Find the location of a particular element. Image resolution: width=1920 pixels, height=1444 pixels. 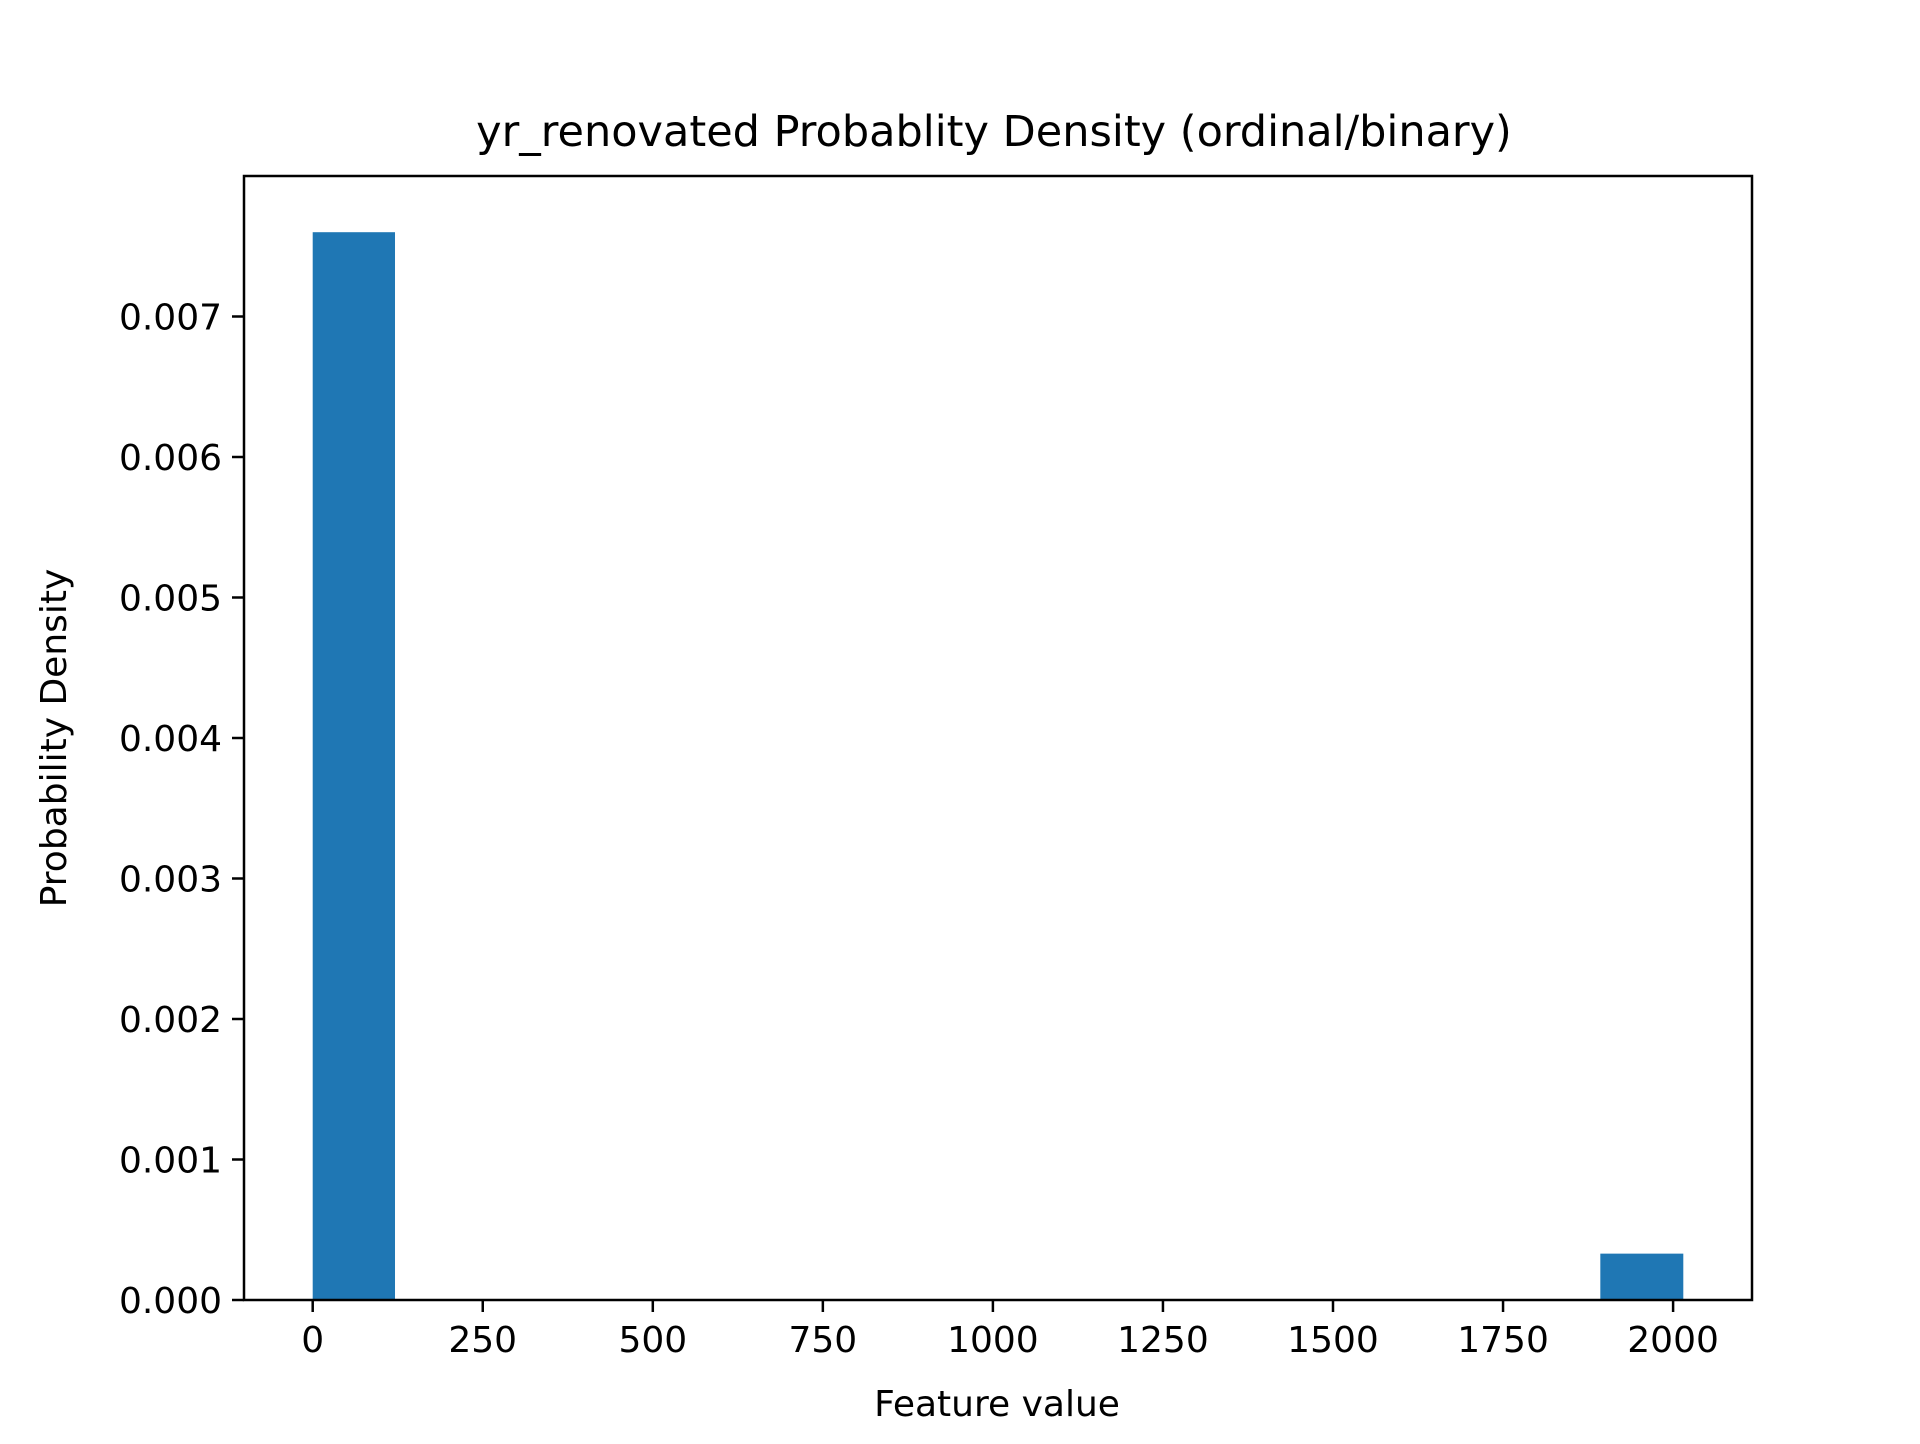

y-tick-label-3: 0.003 is located at coordinates (170, 880).